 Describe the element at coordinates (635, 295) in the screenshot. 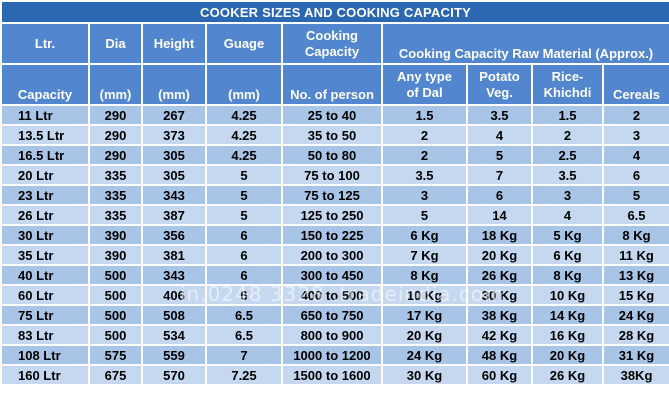

I see `cereals-cell: 15 Kg` at that location.